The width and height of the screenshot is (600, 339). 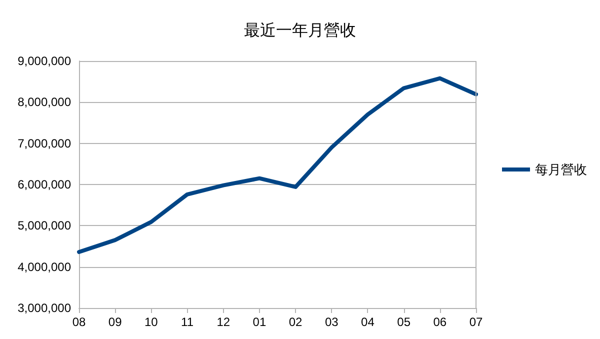 I want to click on x-tick-label: 06, so click(x=440, y=322).